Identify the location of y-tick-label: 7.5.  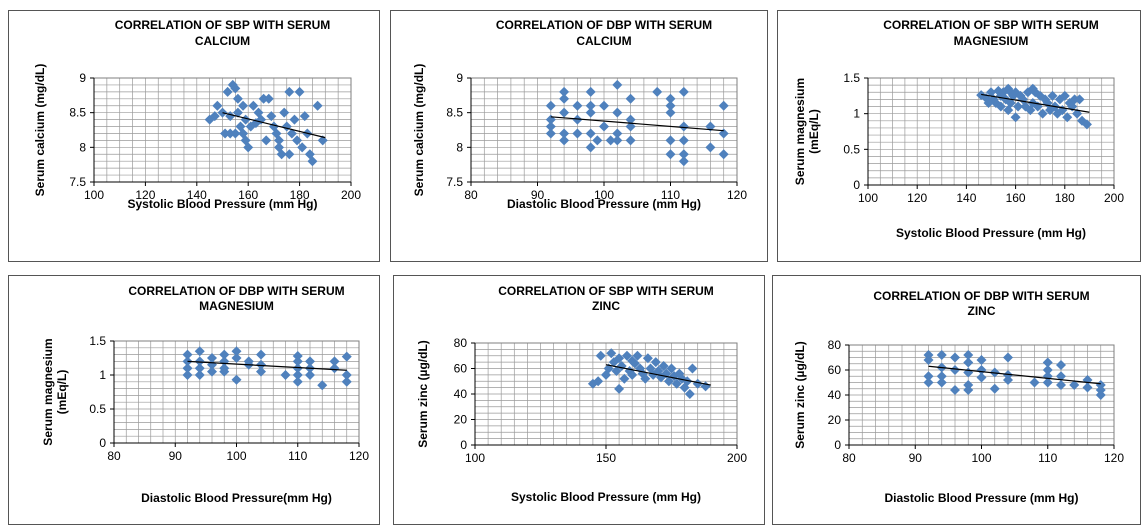
(77, 182).